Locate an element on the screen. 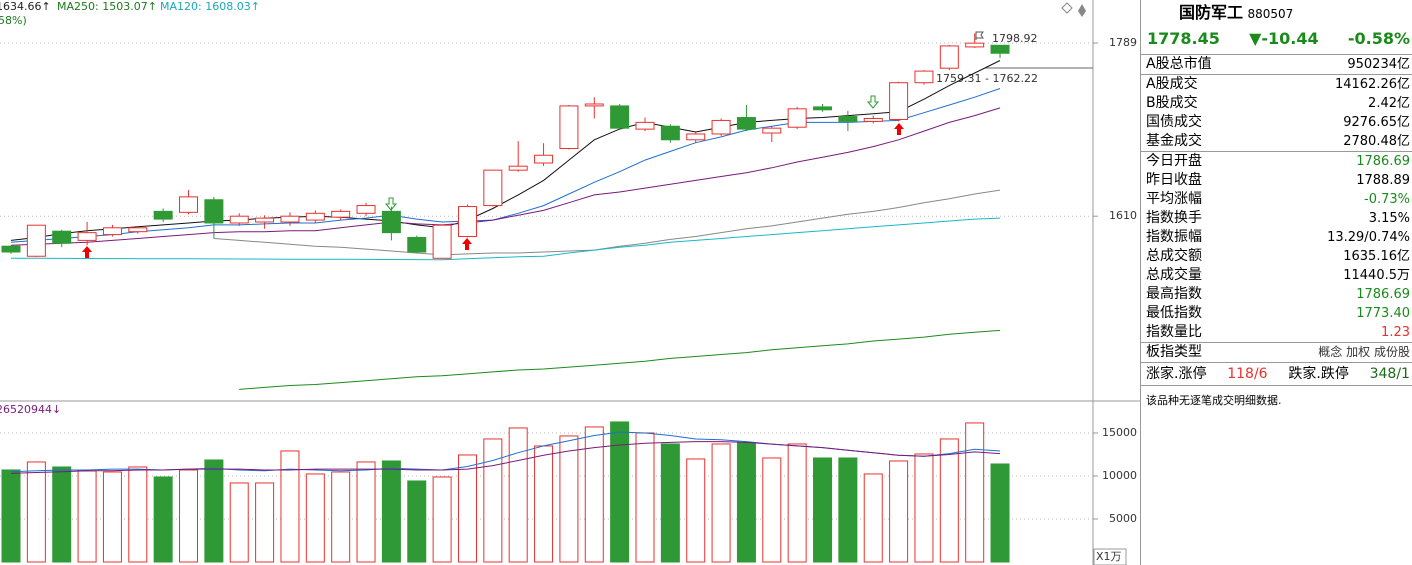 Image resolution: width=1412 pixels, height=565 pixels. stat-row: A股成交 14162.26亿 is located at coordinates (1276, 84).